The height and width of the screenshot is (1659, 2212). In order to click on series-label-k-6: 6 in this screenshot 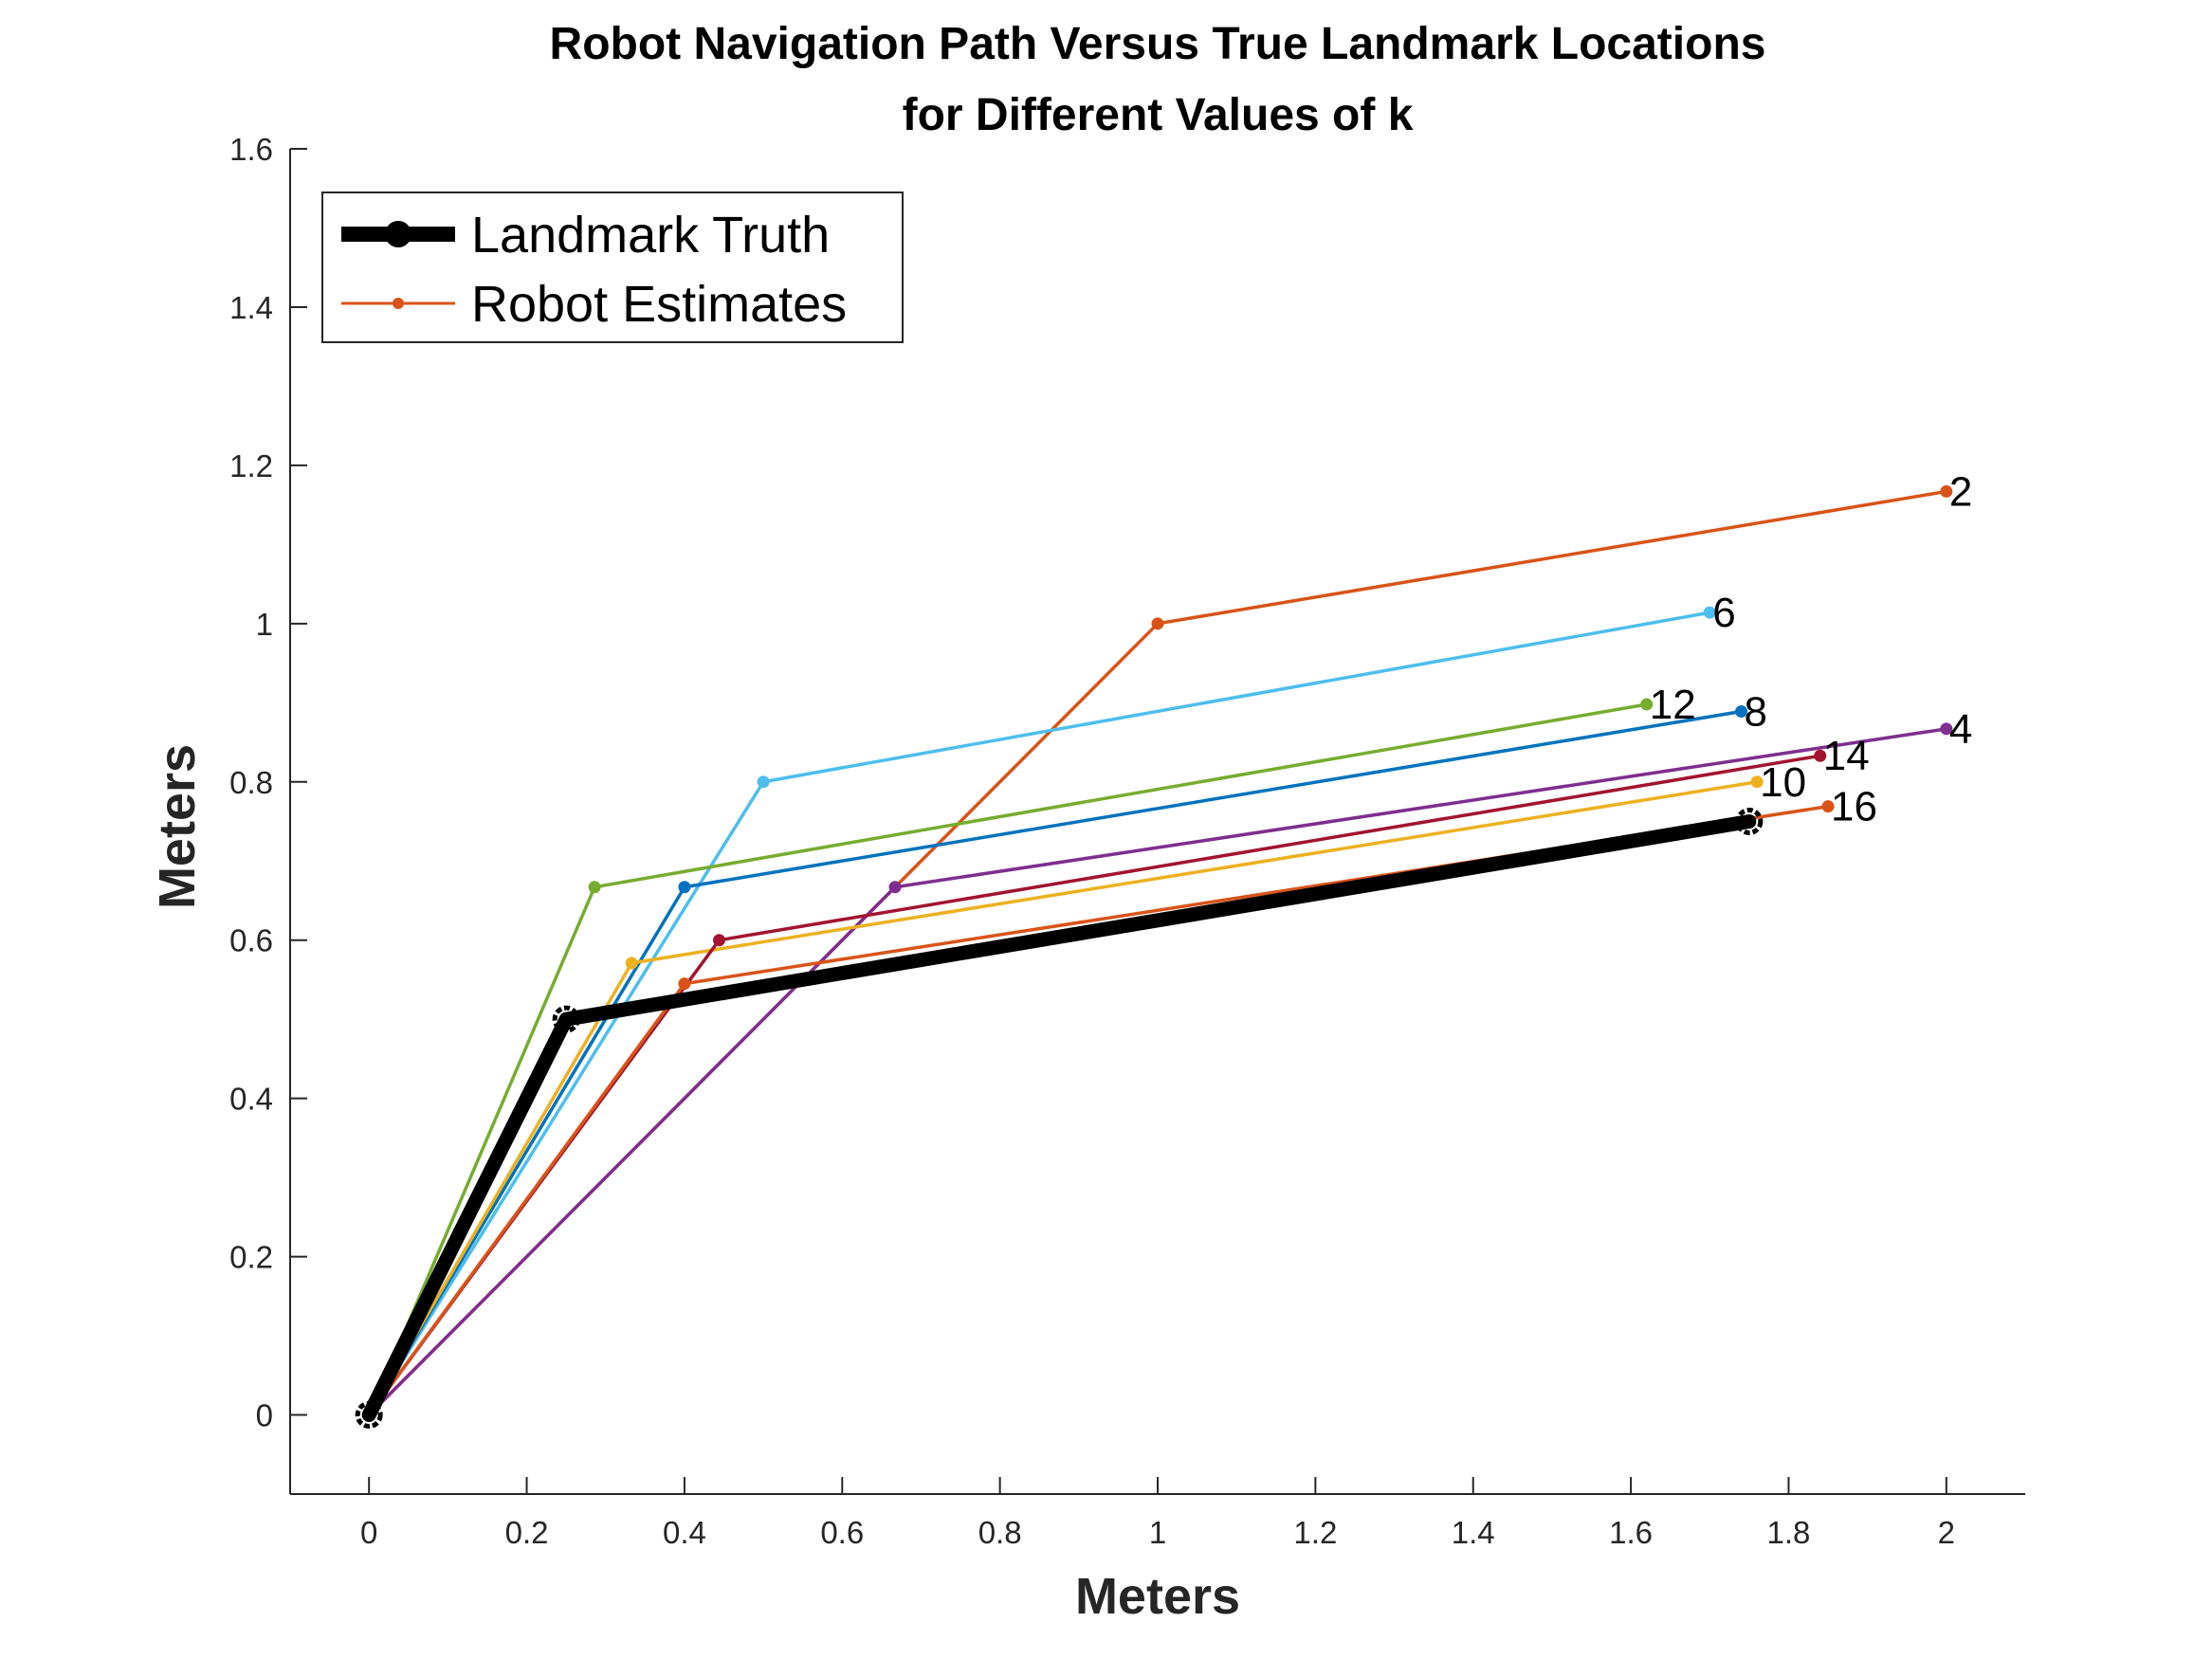, I will do `click(1723, 613)`.